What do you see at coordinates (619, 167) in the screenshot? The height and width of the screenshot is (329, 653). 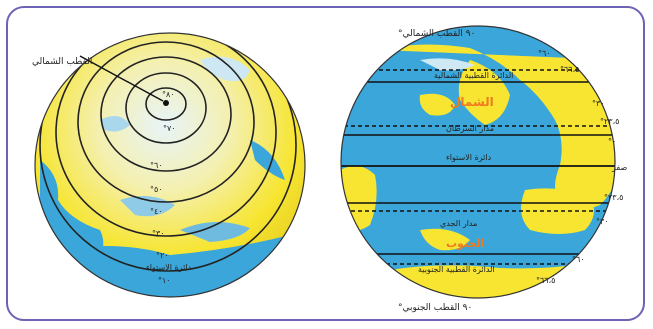 I see `deg-label-6: صفر` at bounding box center [619, 167].